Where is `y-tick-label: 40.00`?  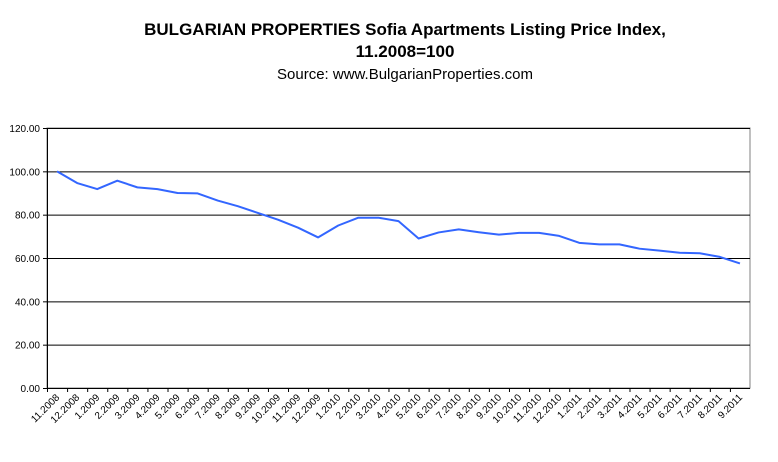
y-tick-label: 40.00 is located at coordinates (27, 302).